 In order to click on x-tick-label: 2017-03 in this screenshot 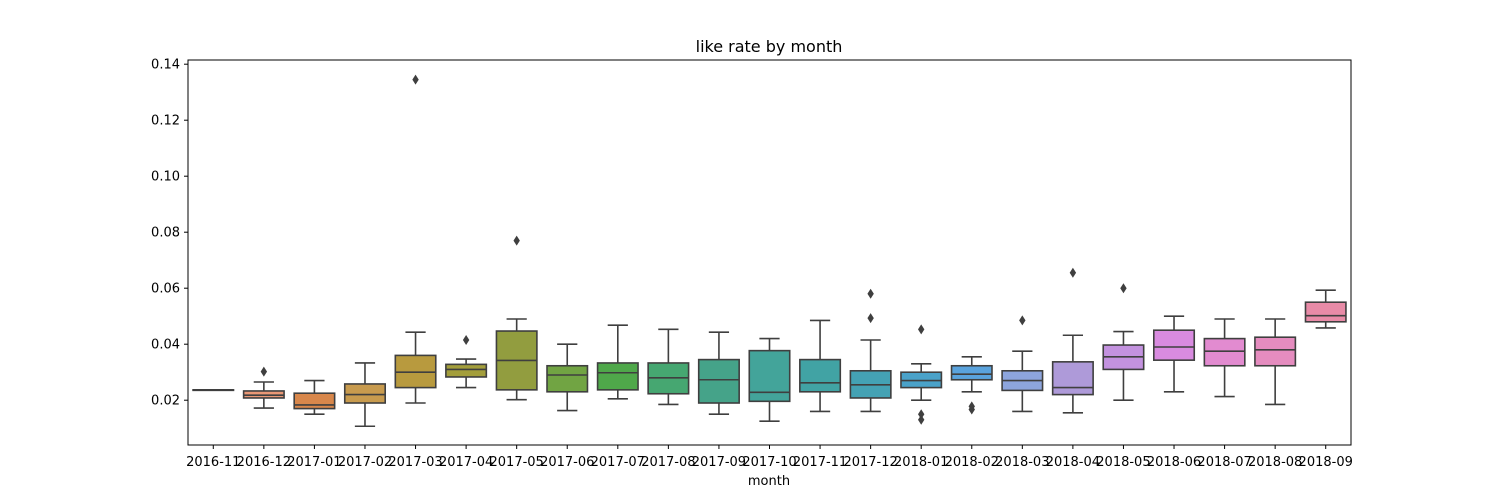, I will do `click(415, 462)`.